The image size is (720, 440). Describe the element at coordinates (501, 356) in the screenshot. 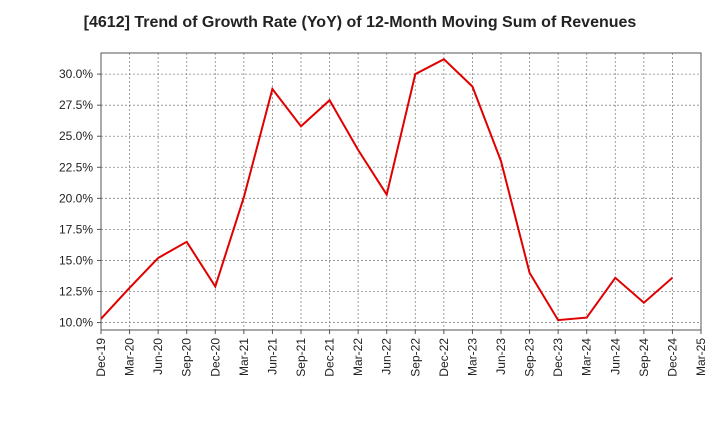

I see `x-tick-label: Jun-23` at that location.